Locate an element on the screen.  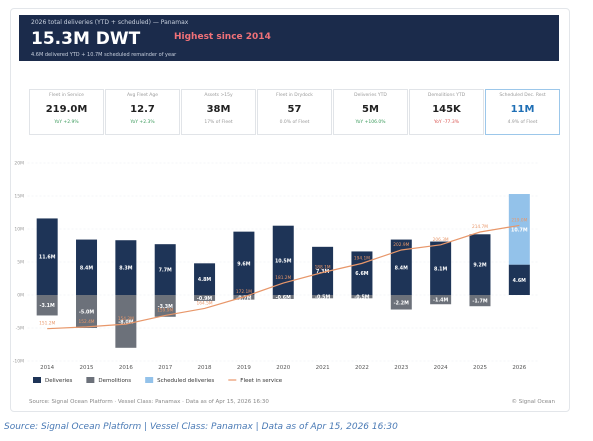
x-tick-label: 2018 is located at coordinates (205, 368).